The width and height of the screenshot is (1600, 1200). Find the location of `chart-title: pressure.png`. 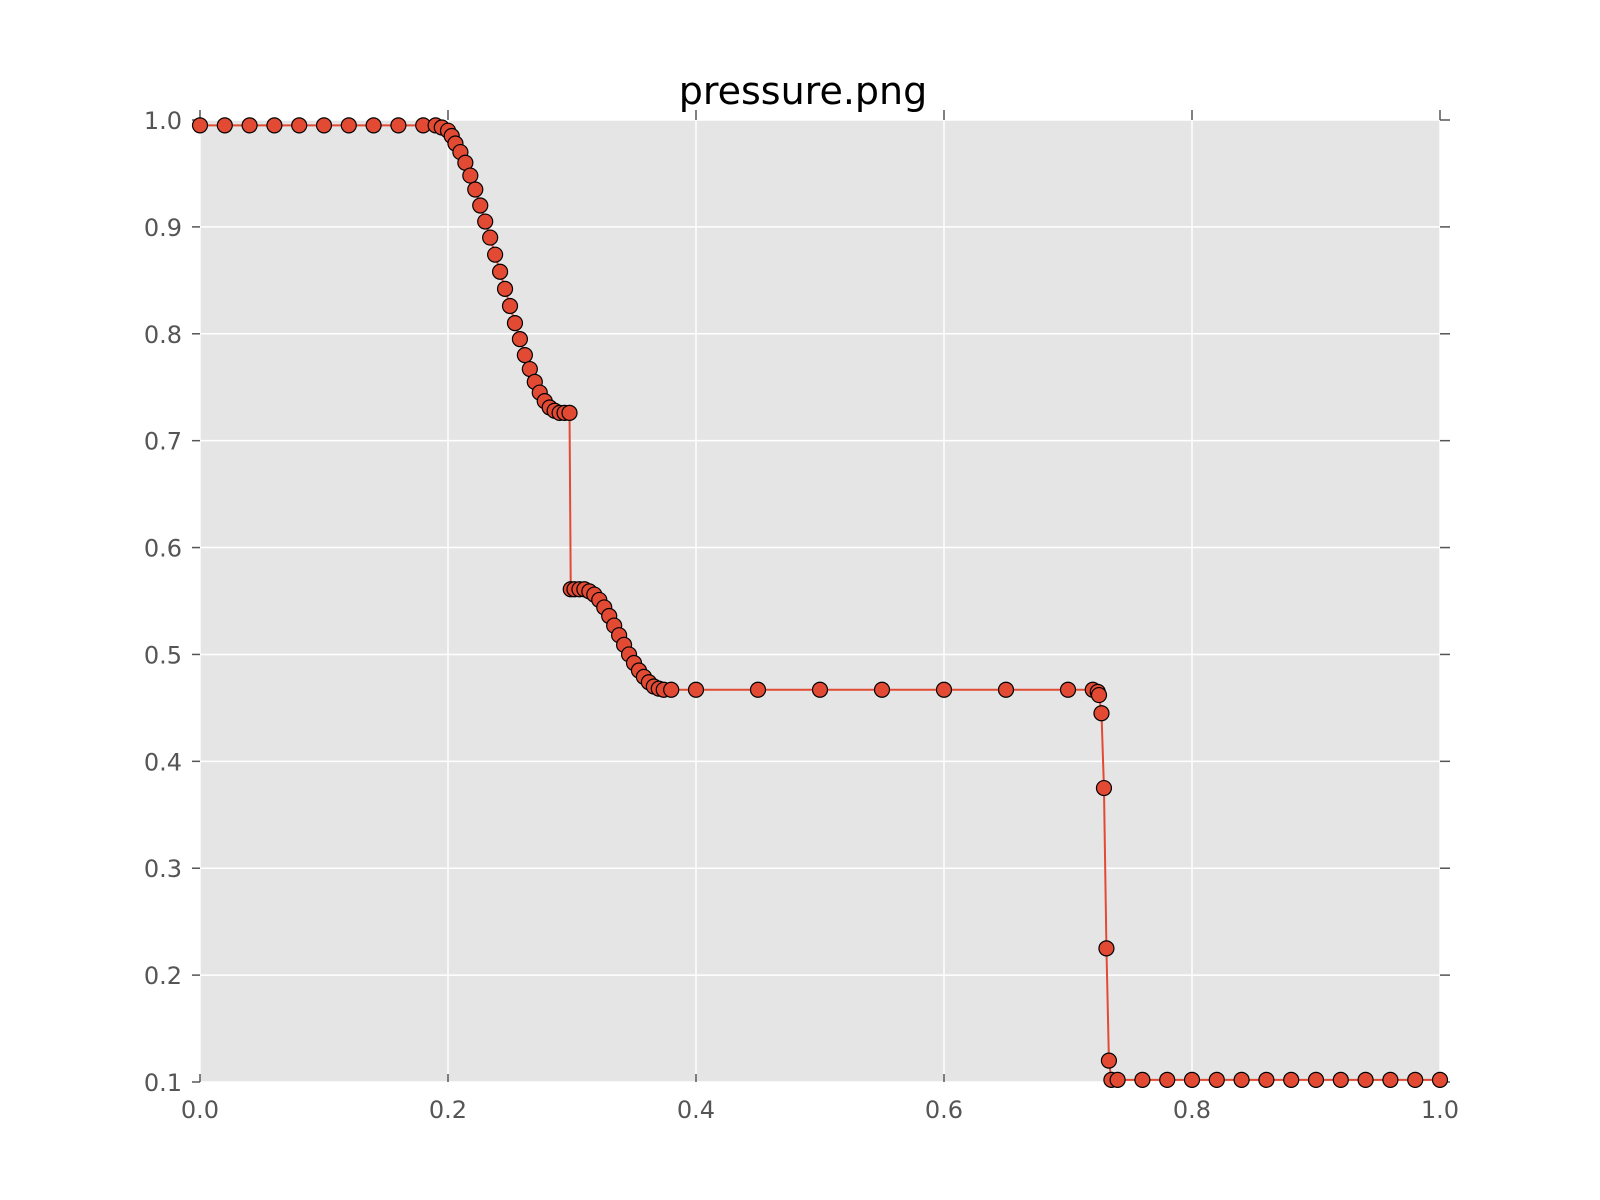

chart-title: pressure.png is located at coordinates (803, 91).